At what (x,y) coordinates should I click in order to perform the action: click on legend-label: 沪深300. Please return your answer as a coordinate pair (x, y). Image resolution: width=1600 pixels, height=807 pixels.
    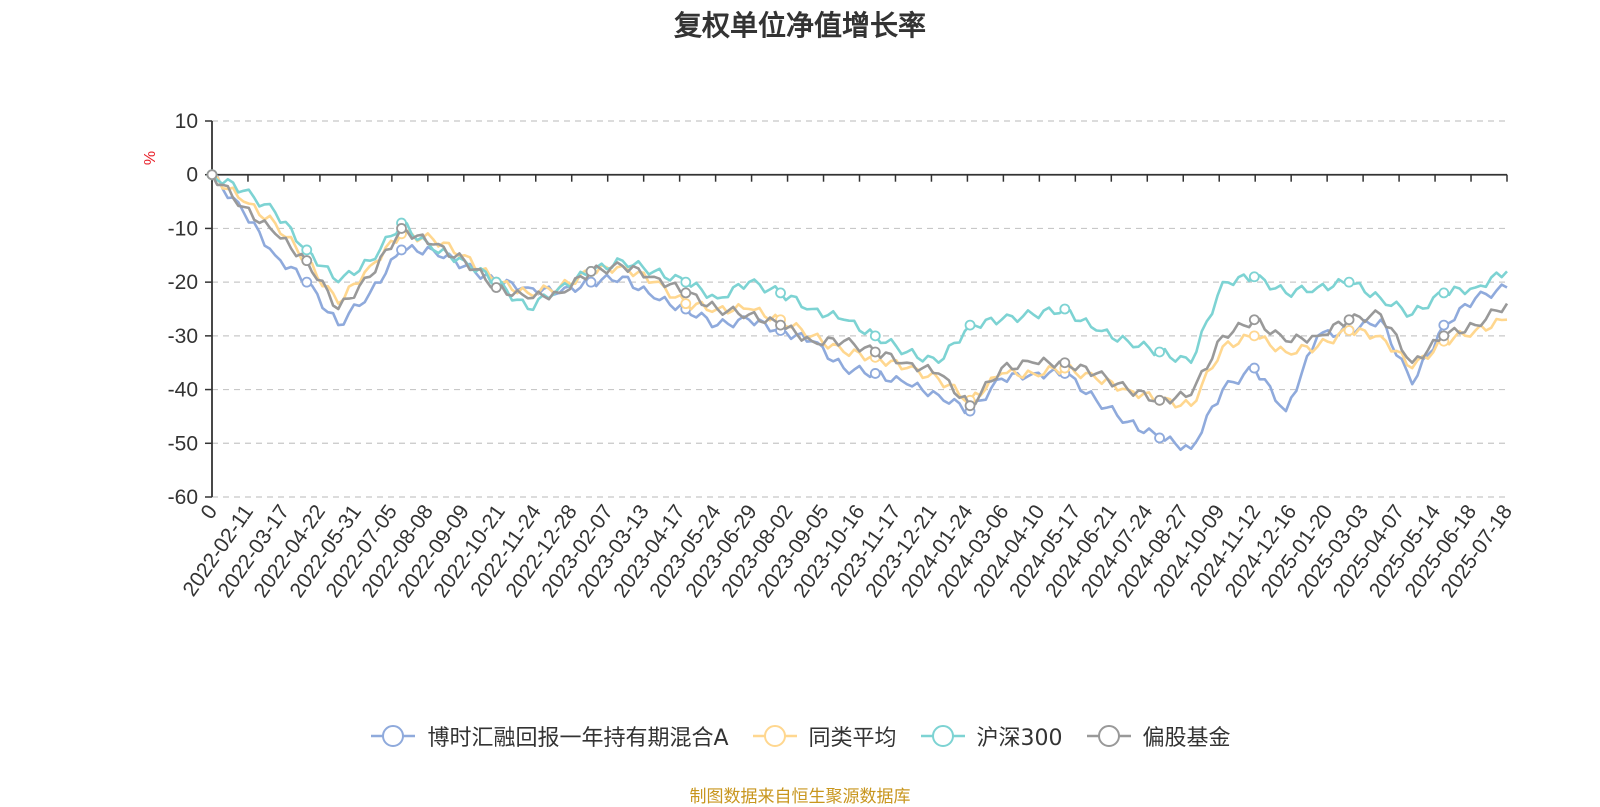
    Looking at the image, I should click on (1019, 738).